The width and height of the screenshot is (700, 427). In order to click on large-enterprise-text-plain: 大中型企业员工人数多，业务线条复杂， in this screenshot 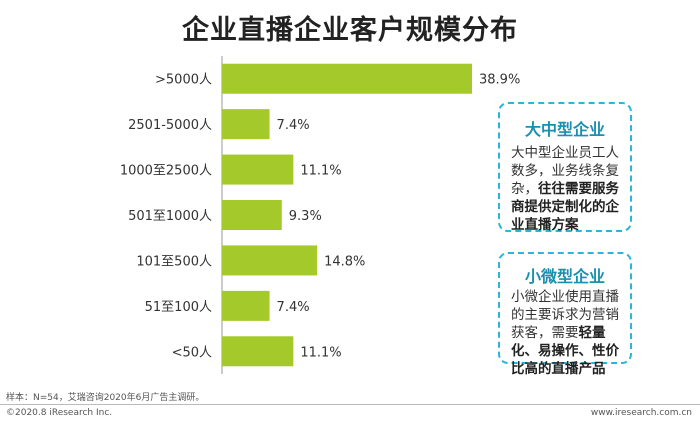, I will do `click(565, 171)`.